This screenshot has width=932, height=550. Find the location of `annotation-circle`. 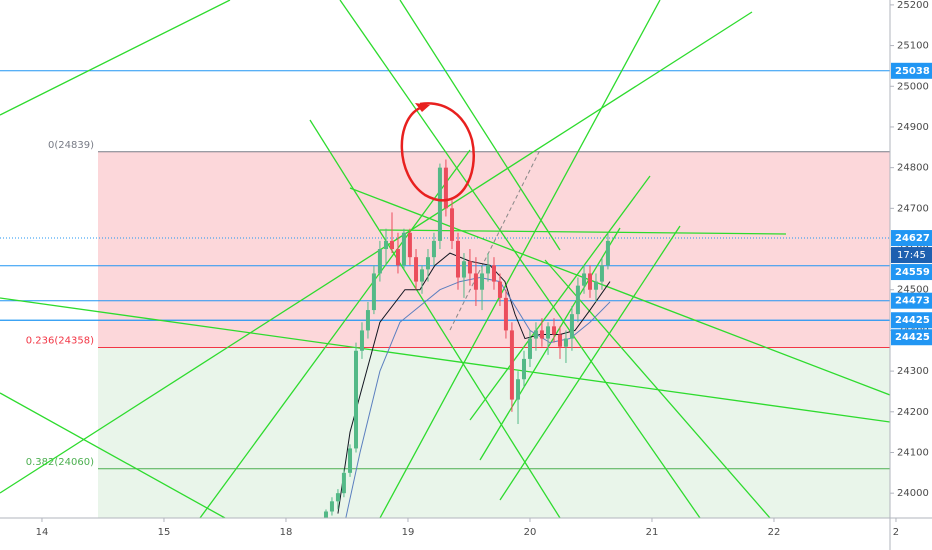

annotation-circle is located at coordinates (437, 152).